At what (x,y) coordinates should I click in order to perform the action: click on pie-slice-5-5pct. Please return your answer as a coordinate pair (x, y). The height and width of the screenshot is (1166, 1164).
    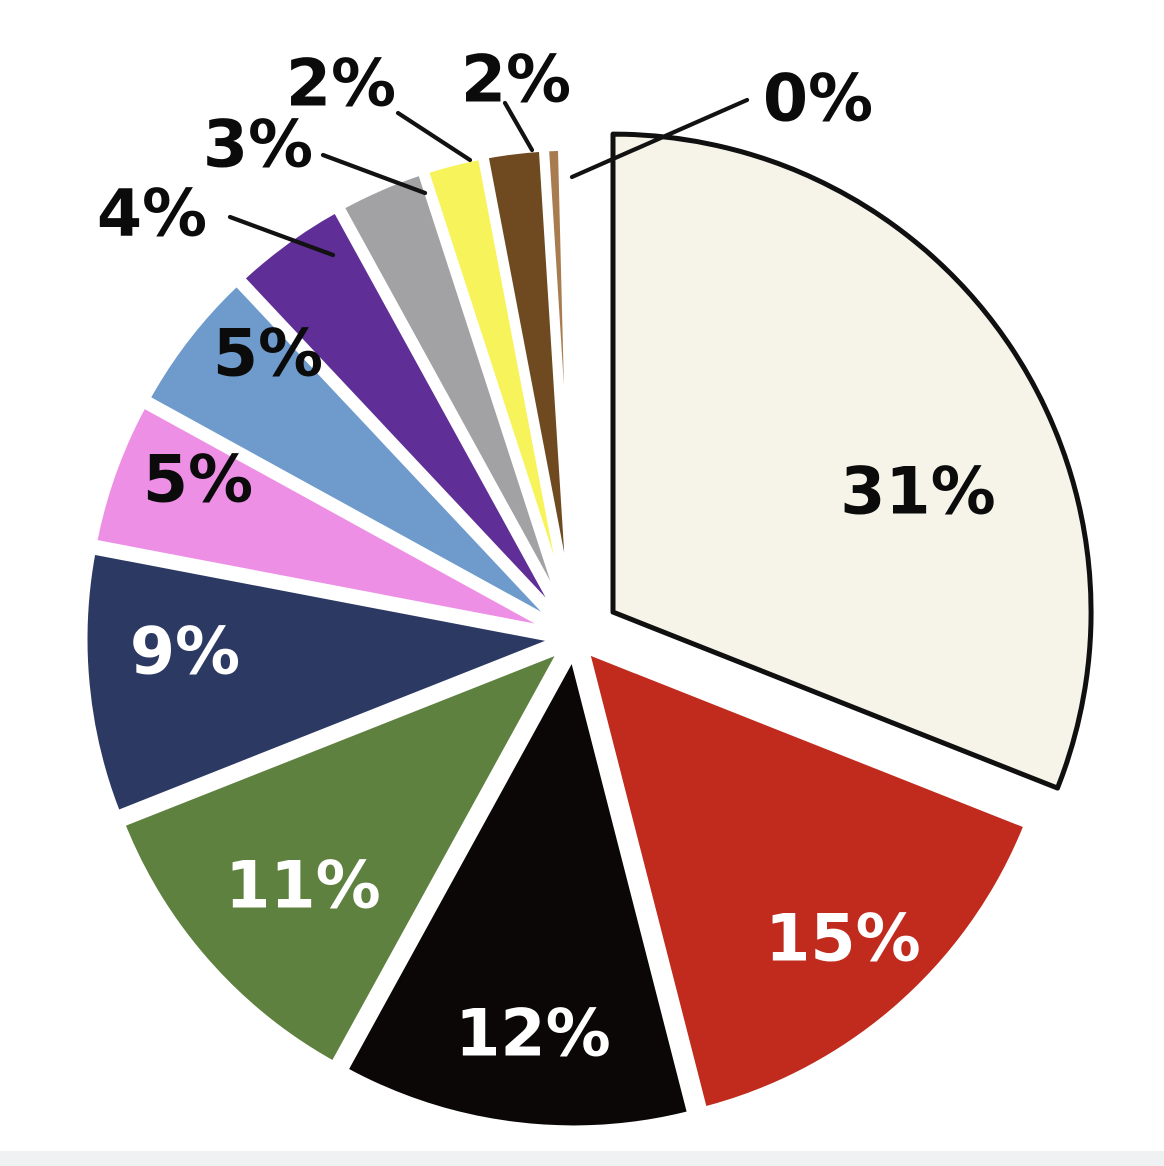
    Looking at the image, I should click on (327, 518).